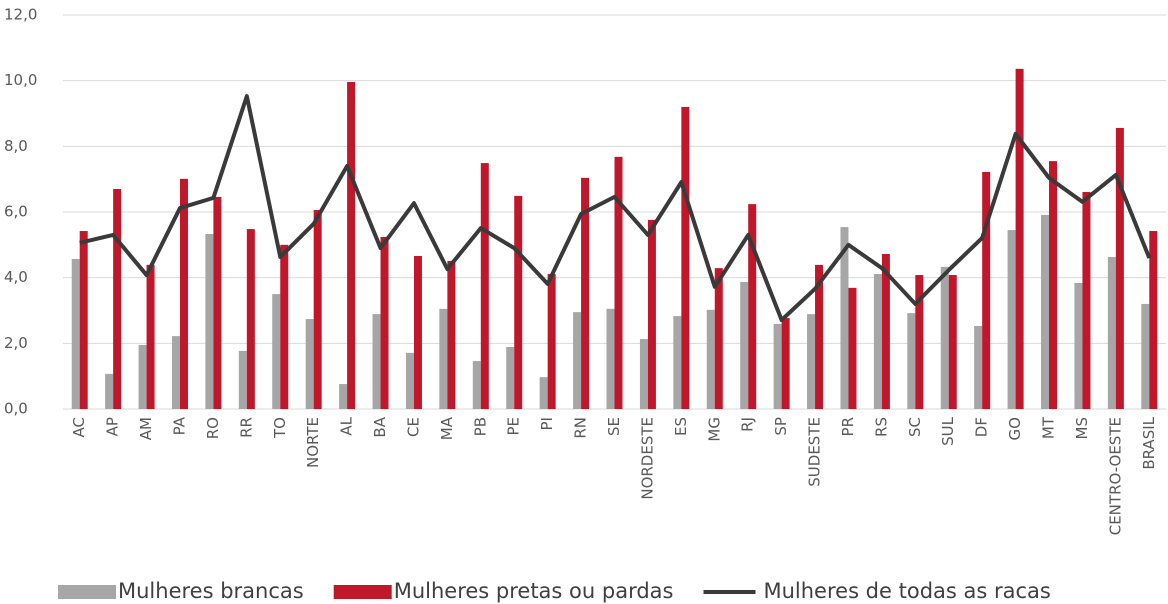 The width and height of the screenshot is (1168, 604). Describe the element at coordinates (681, 426) in the screenshot. I see `x-tick-label: ES` at that location.